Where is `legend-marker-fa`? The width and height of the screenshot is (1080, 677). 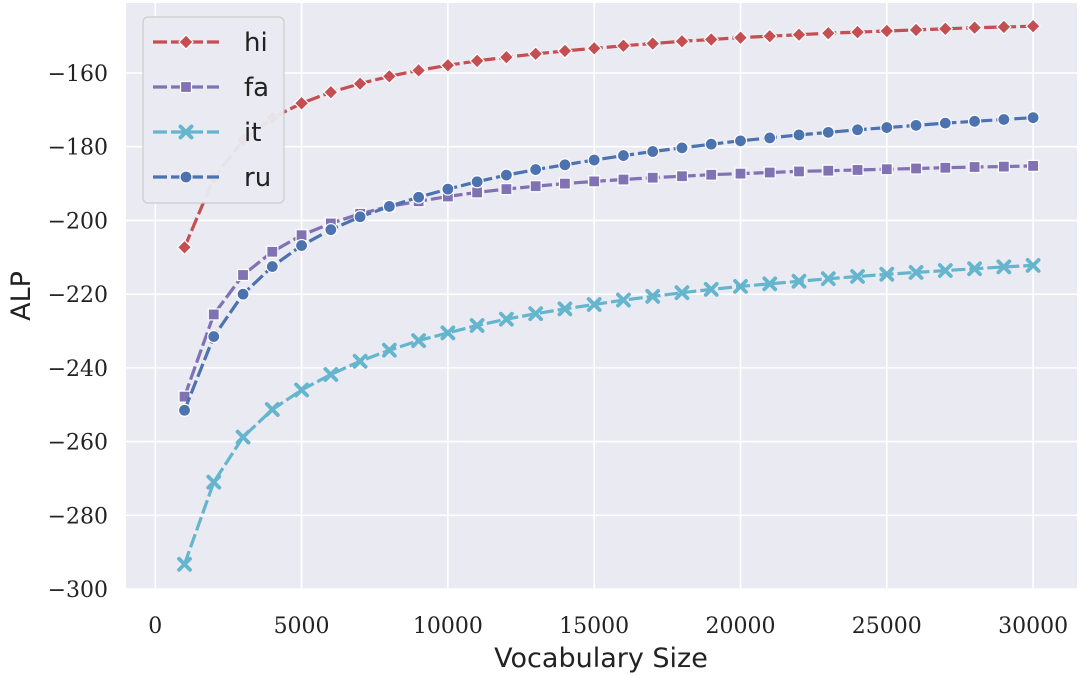 legend-marker-fa is located at coordinates (186, 87).